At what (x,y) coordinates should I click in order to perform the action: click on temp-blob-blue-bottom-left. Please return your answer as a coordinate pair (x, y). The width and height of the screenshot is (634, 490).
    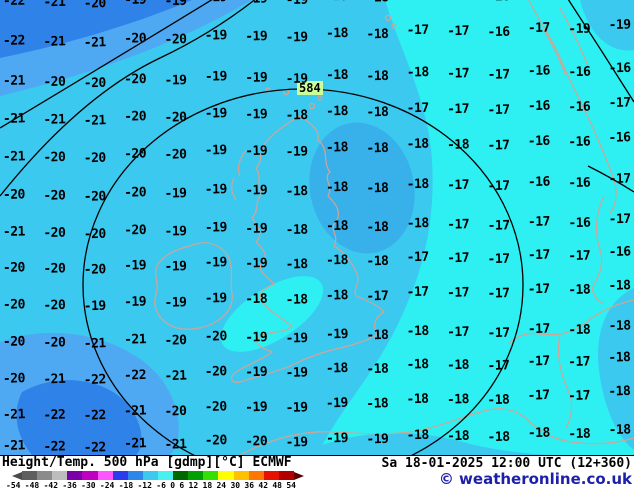
    Looking at the image, I should click on (79, 417).